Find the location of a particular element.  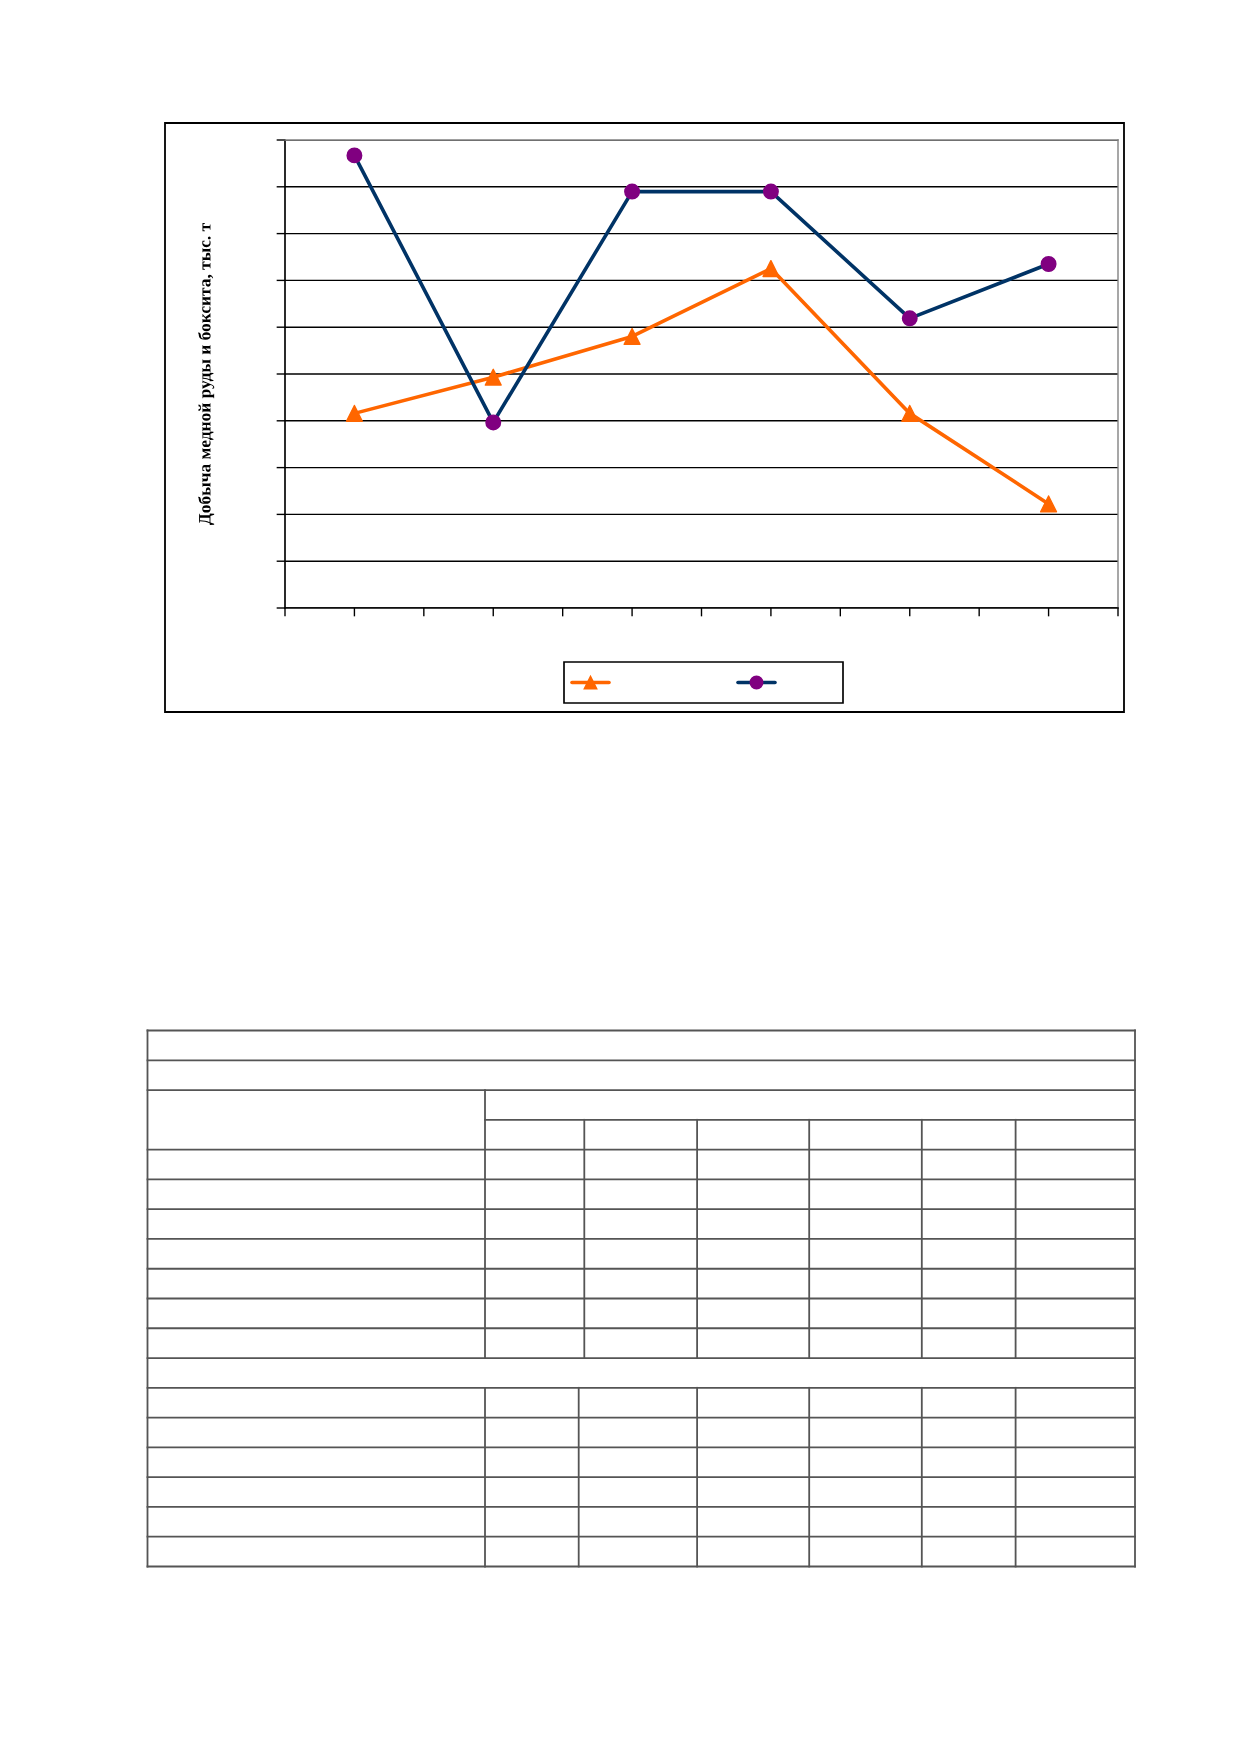

y-axis-title: Добыча медной руды и боксита, тыс. т is located at coordinates (206, 374).